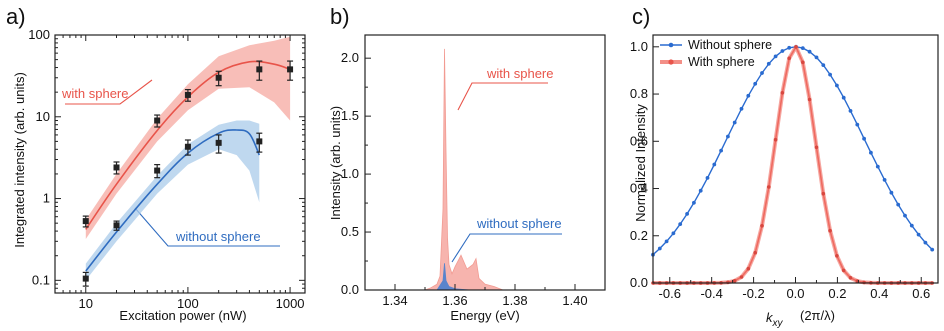 The image size is (944, 331). I want to click on y-tick-label: 2.0, so click(350, 57).